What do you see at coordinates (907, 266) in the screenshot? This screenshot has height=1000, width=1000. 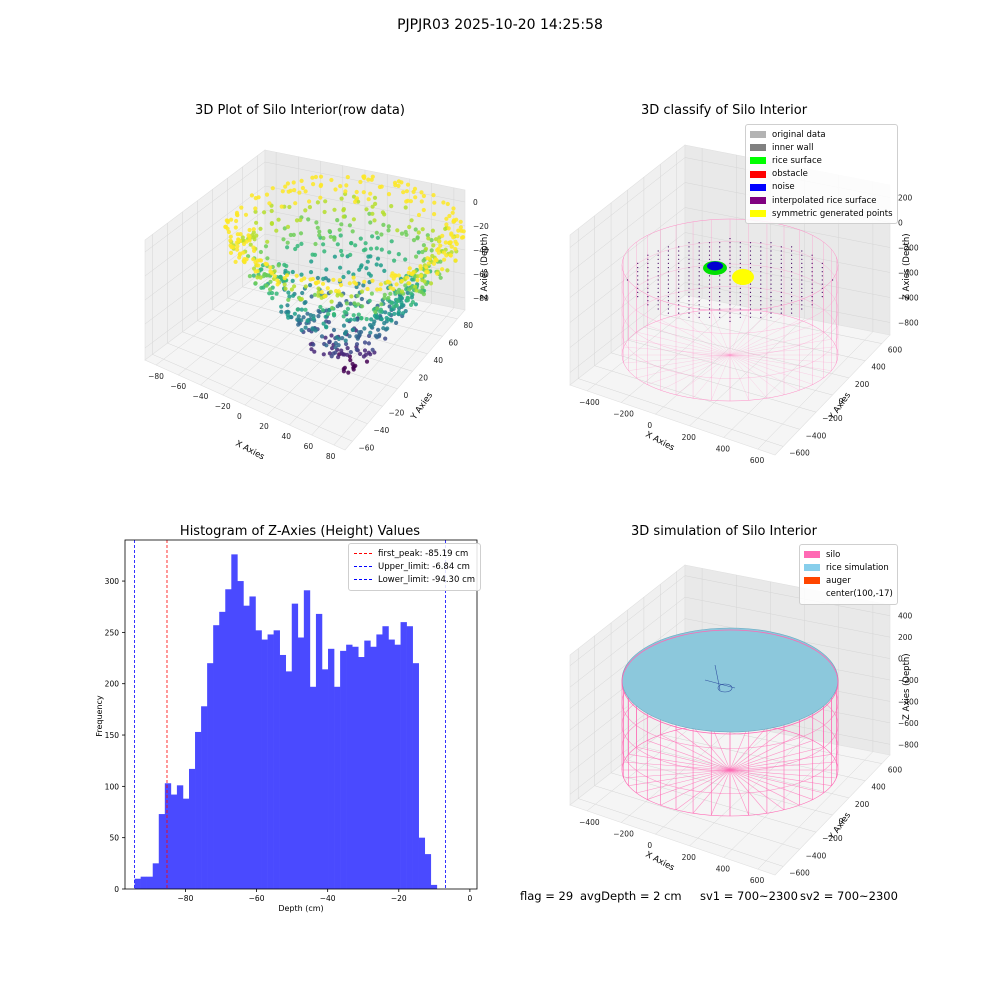 I see `z-axis-label: Z Axies (Depth)` at bounding box center [907, 266].